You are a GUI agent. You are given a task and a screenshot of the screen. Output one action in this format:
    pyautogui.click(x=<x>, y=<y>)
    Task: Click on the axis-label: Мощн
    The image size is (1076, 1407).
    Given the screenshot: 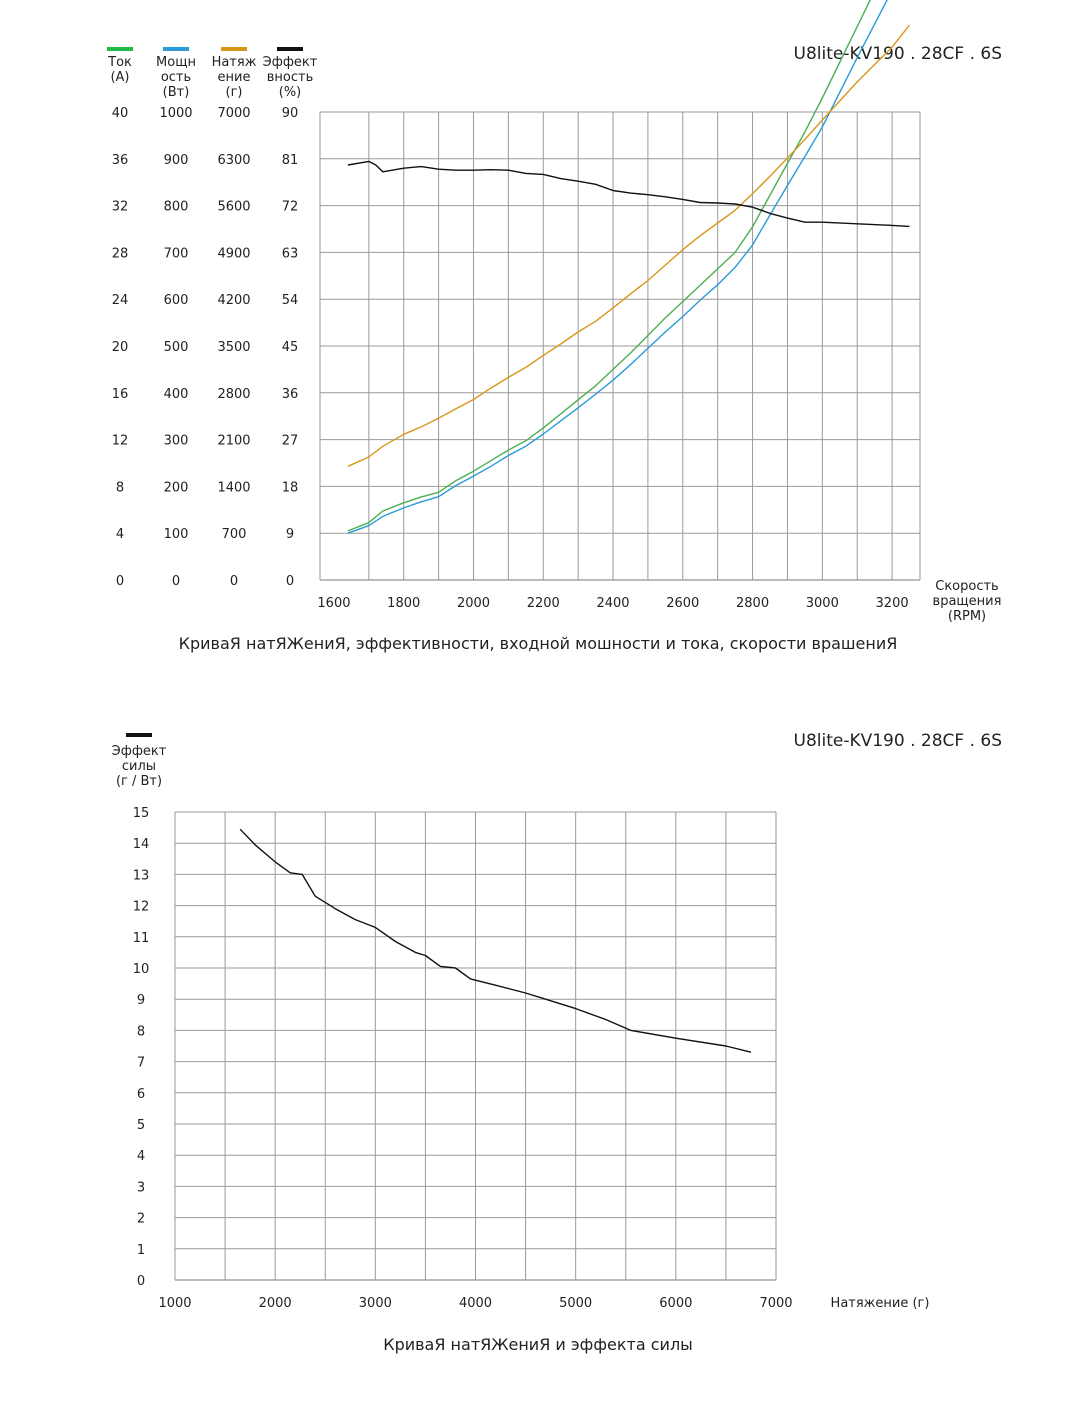 What is the action you would take?
    pyautogui.click(x=176, y=62)
    